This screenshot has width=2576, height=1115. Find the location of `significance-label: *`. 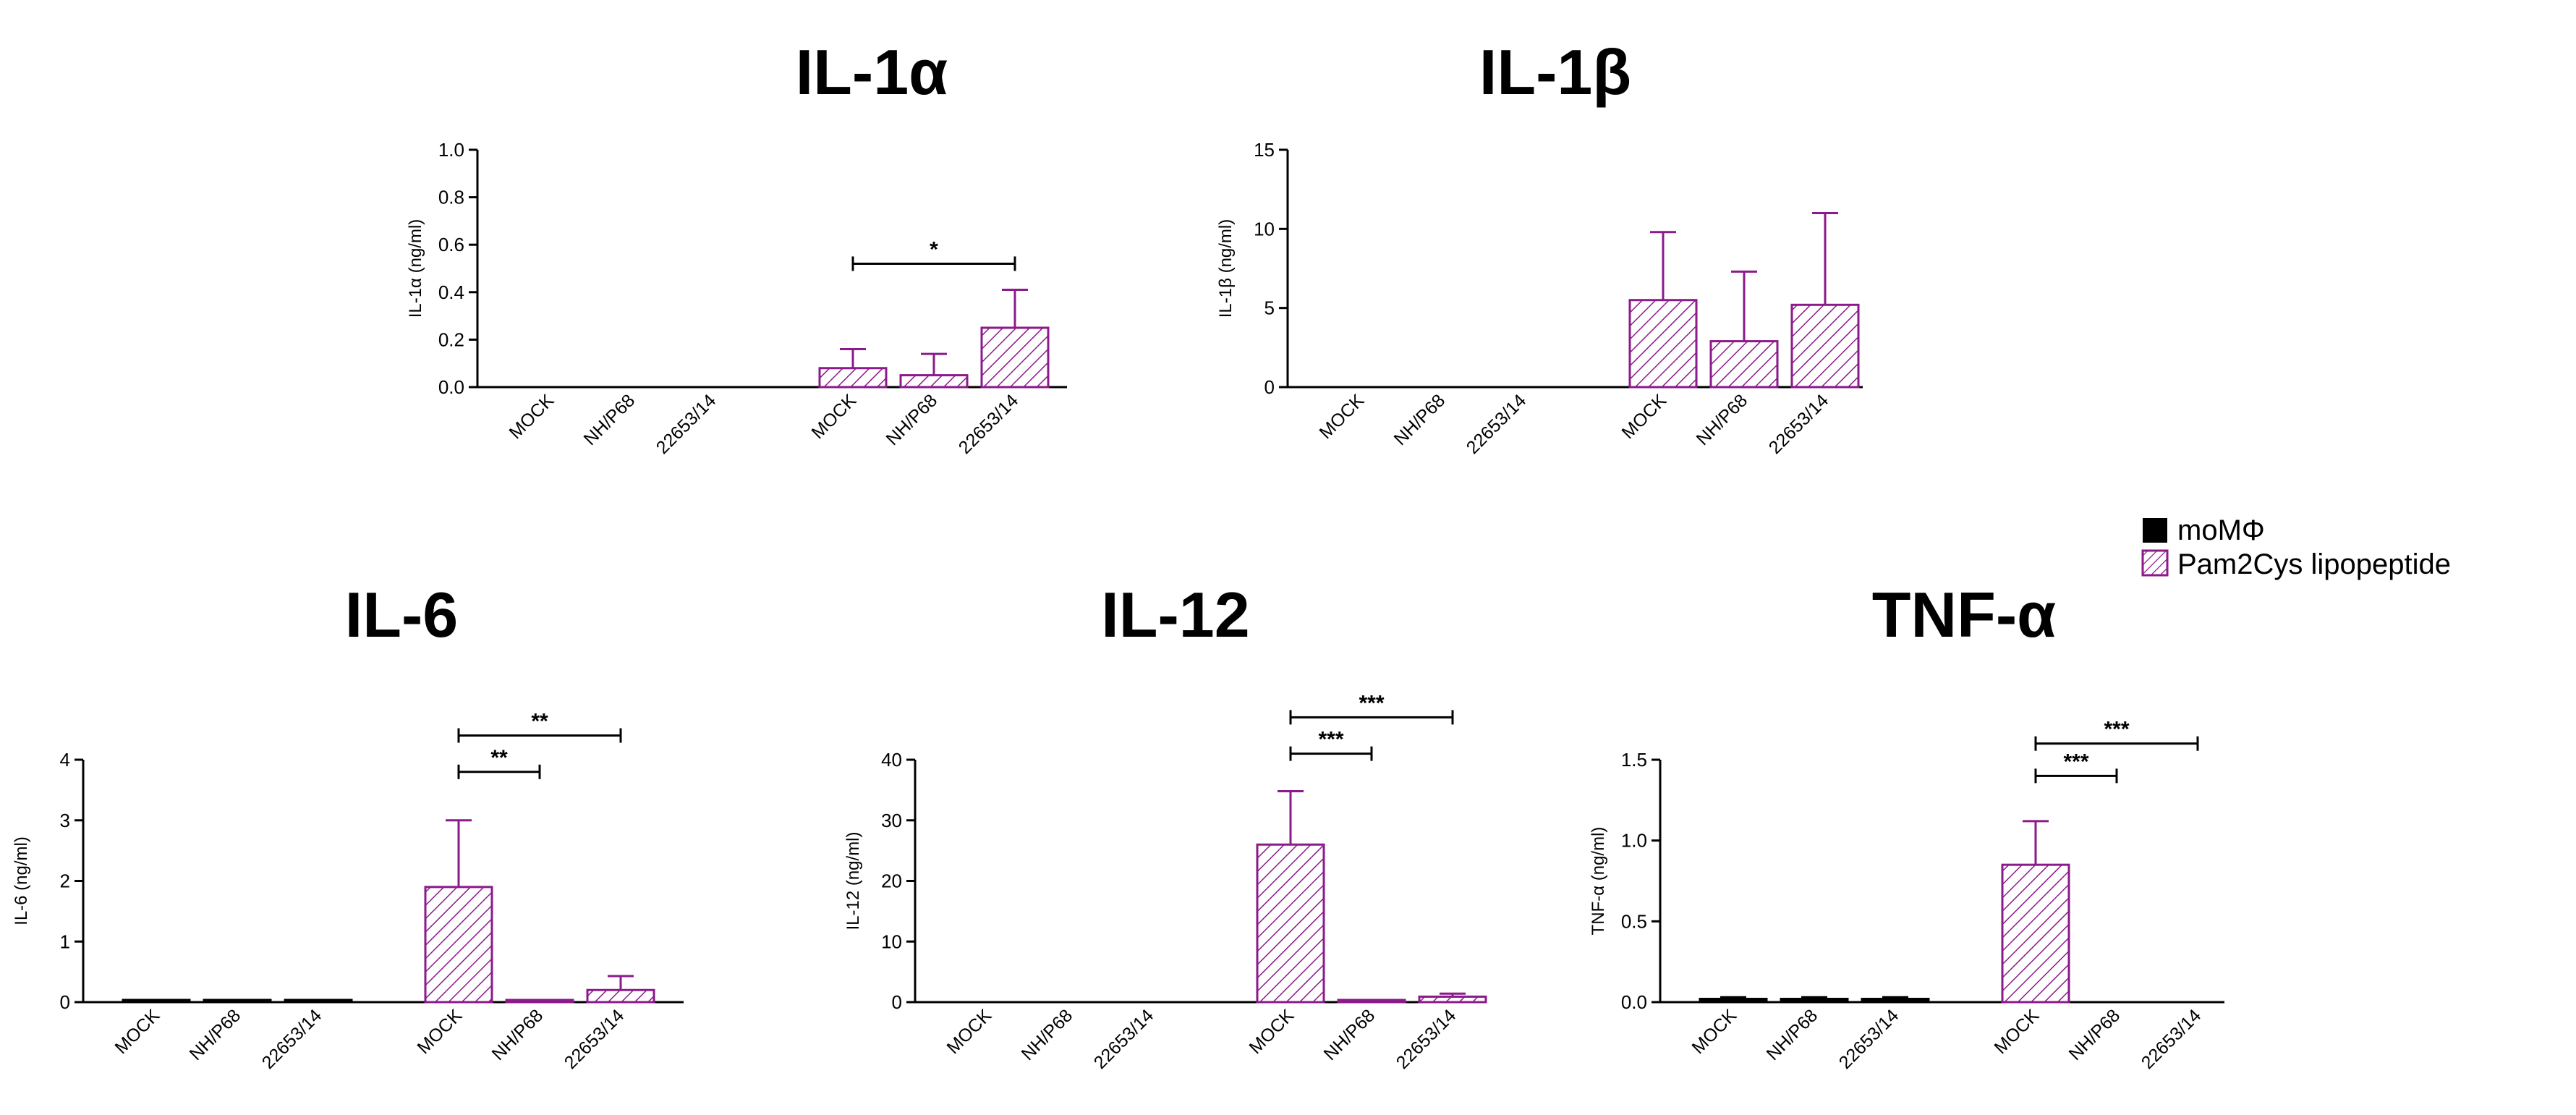

significance-label: * is located at coordinates (934, 249).